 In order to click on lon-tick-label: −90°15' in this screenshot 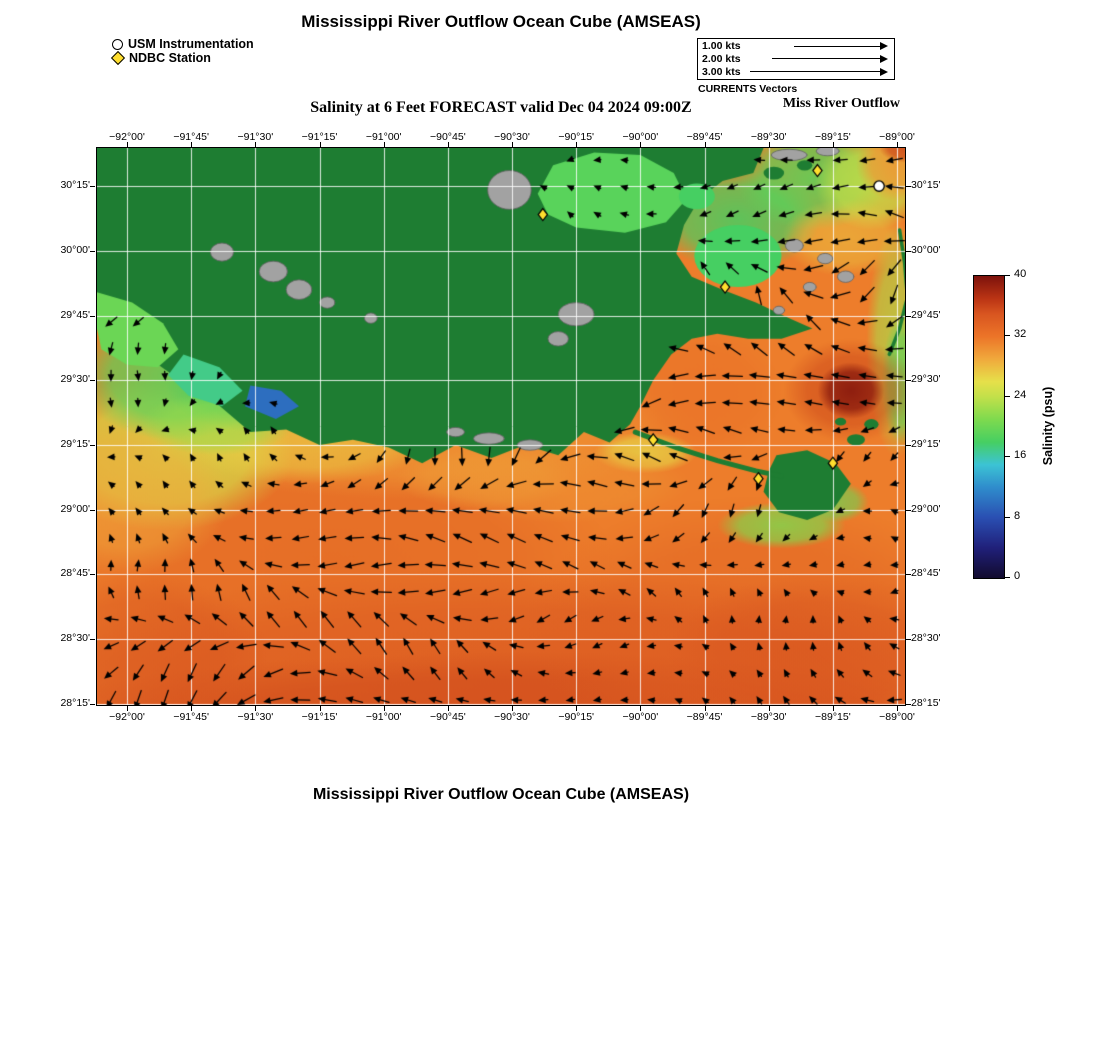, I will do `click(576, 137)`.